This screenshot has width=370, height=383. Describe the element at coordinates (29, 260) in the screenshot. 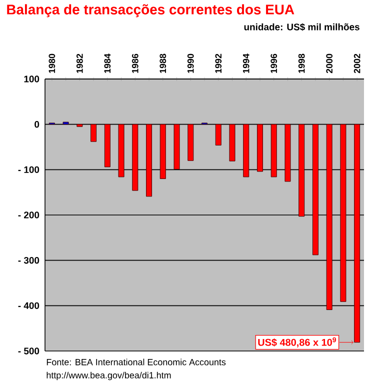

I see `y-tick-label: - 300` at that location.